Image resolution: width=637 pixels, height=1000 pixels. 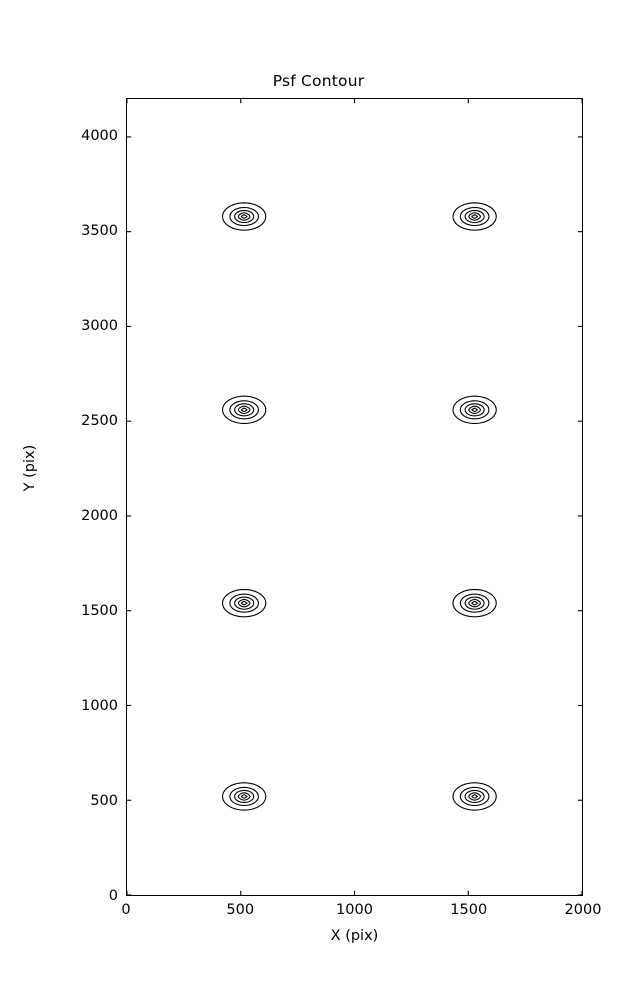 I want to click on x-axis-tick-labels: 0 500 1000 1500 2000, so click(x=318, y=914).